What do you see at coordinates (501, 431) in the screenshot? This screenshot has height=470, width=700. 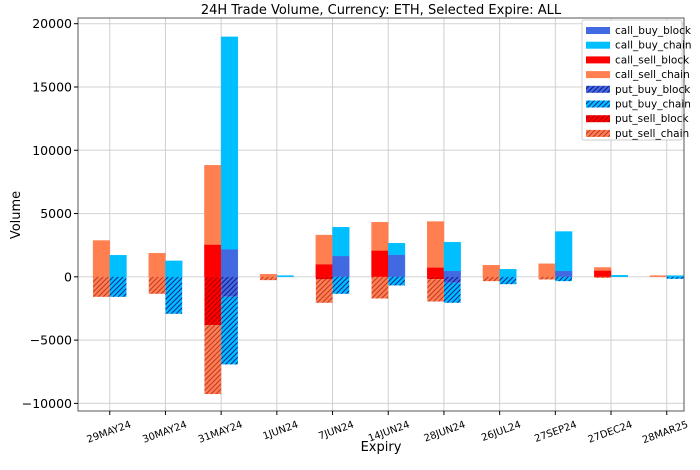 I see `x-tick-label: 26JUL24` at bounding box center [501, 431].